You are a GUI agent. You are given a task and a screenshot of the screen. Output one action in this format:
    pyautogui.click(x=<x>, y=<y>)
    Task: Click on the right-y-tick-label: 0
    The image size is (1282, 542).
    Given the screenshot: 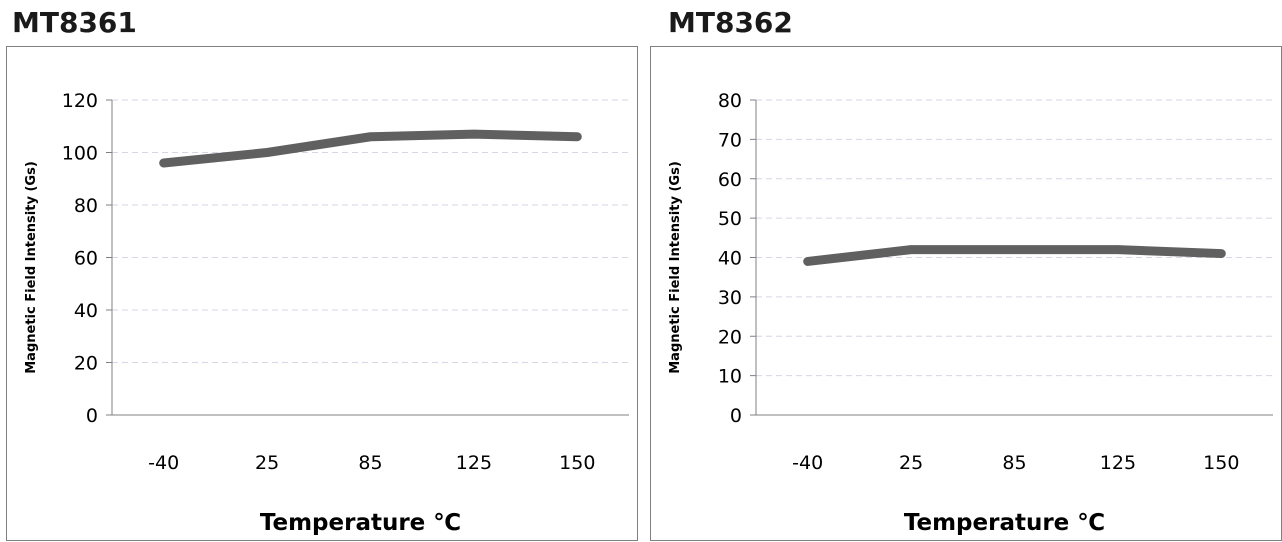 What is the action you would take?
    pyautogui.click(x=736, y=416)
    